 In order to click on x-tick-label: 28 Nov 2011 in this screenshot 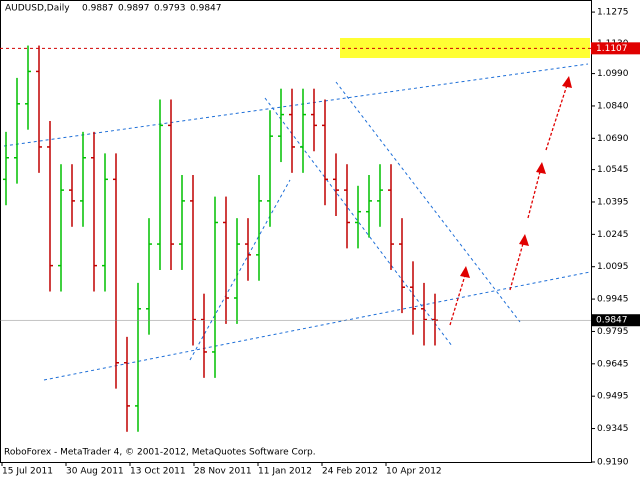, I will do `click(223, 472)`.